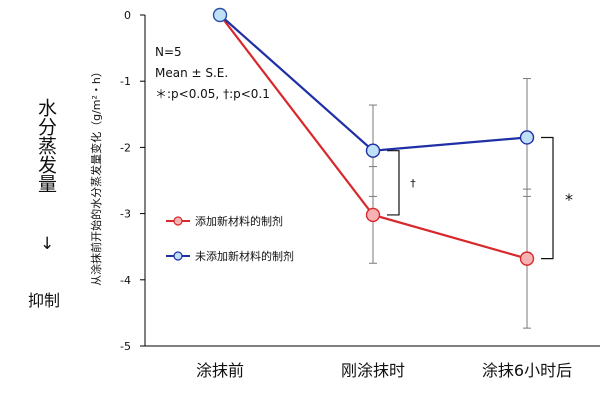 This screenshot has height=400, width=600. What do you see at coordinates (125, 81) in the screenshot?
I see `y-tick-label: -1` at bounding box center [125, 81].